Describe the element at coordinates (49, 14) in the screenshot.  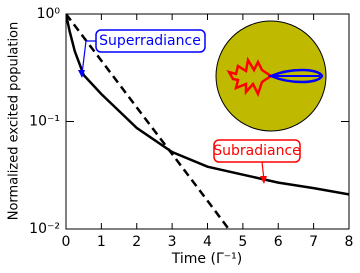
I see `y-tick-label: 10⁰` at that location.